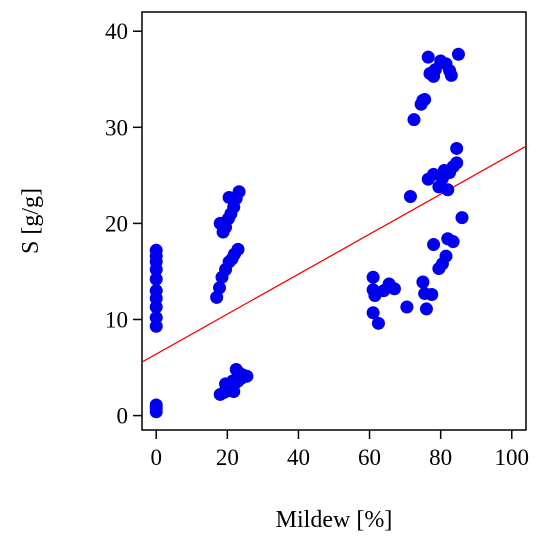  What do you see at coordinates (116, 223) in the screenshot?
I see `y-tick-label-20: 20` at bounding box center [116, 223].